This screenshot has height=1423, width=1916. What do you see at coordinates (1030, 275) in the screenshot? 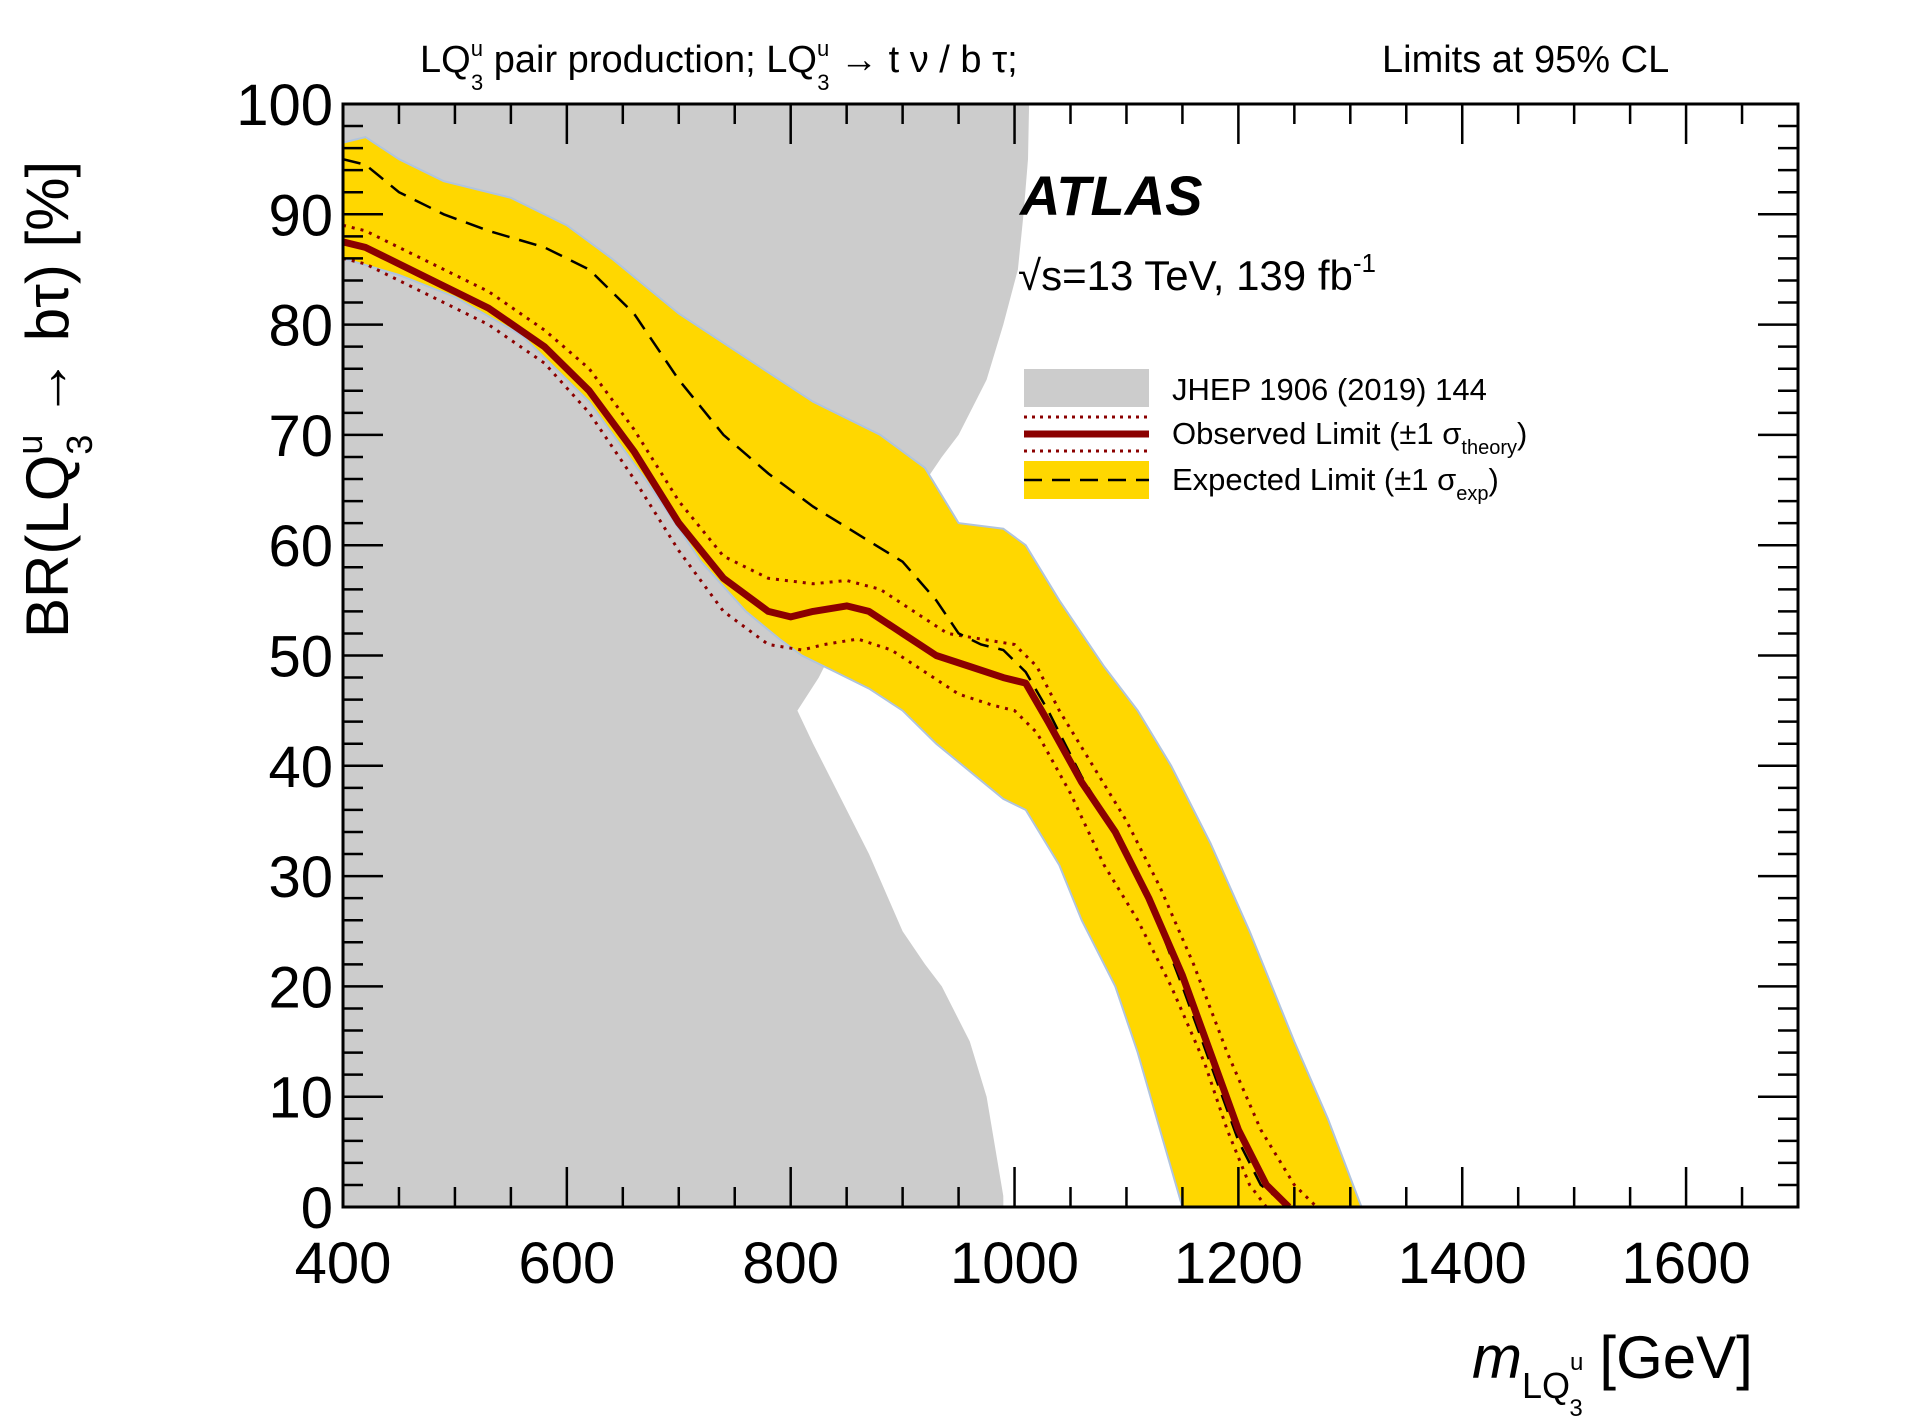
I see `energy-sqrt: √` at bounding box center [1030, 275].